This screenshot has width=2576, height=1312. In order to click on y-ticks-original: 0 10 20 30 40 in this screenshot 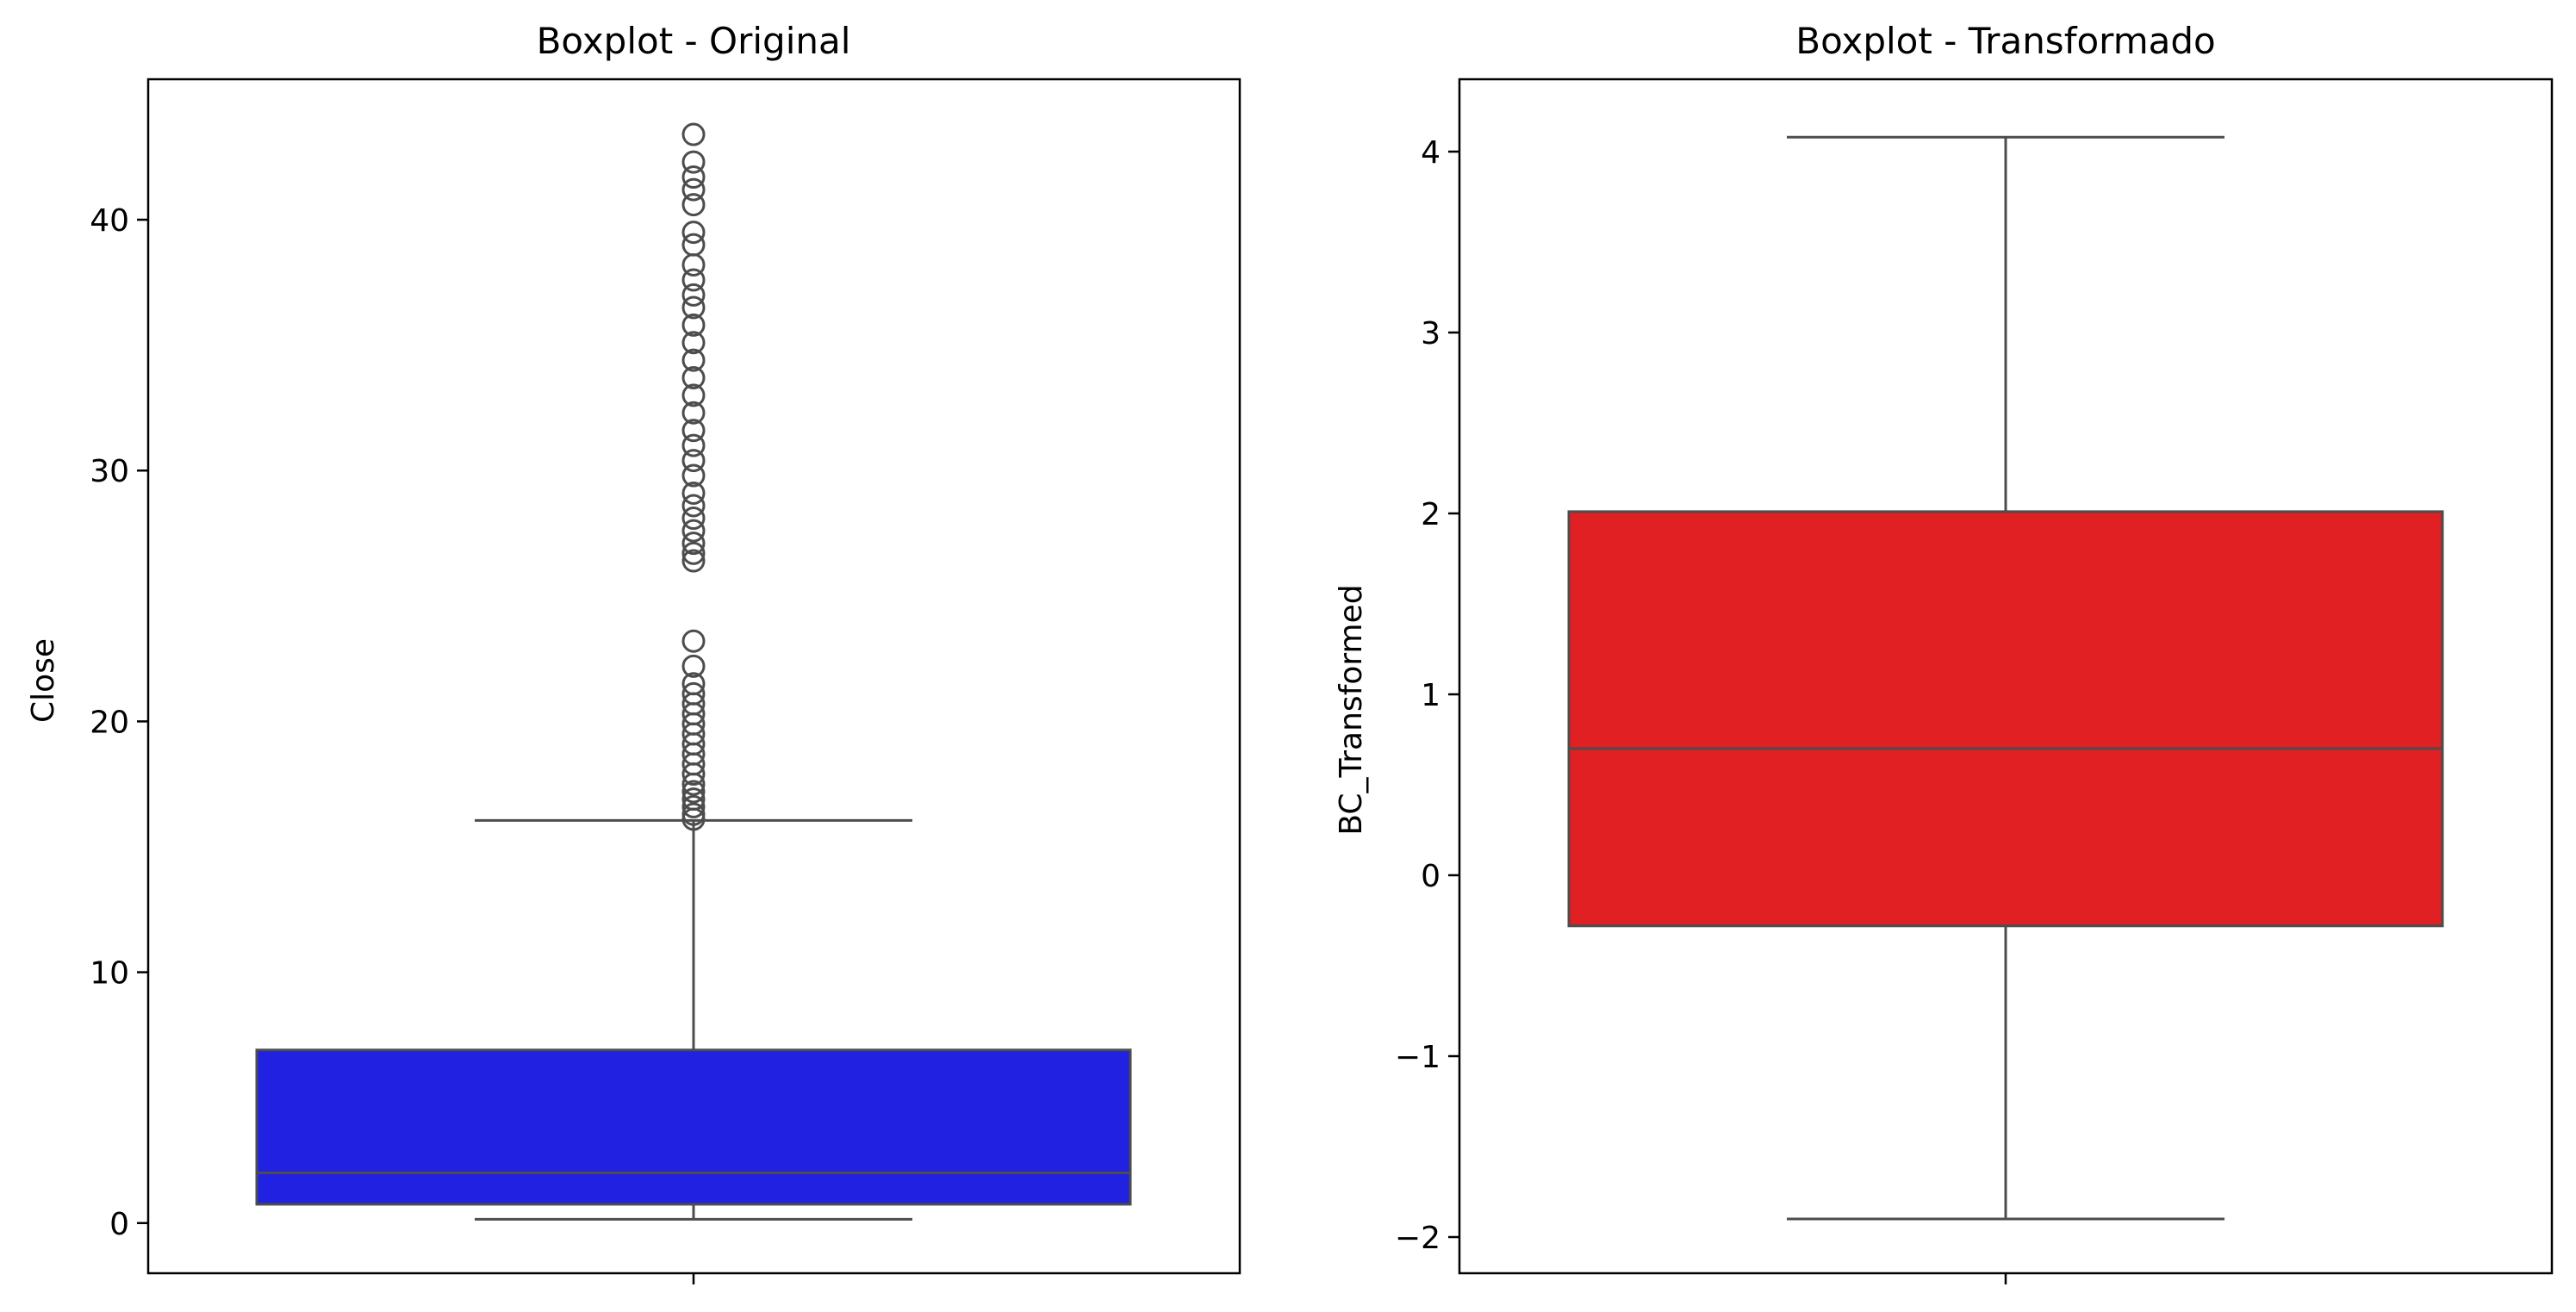, I will do `click(119, 722)`.